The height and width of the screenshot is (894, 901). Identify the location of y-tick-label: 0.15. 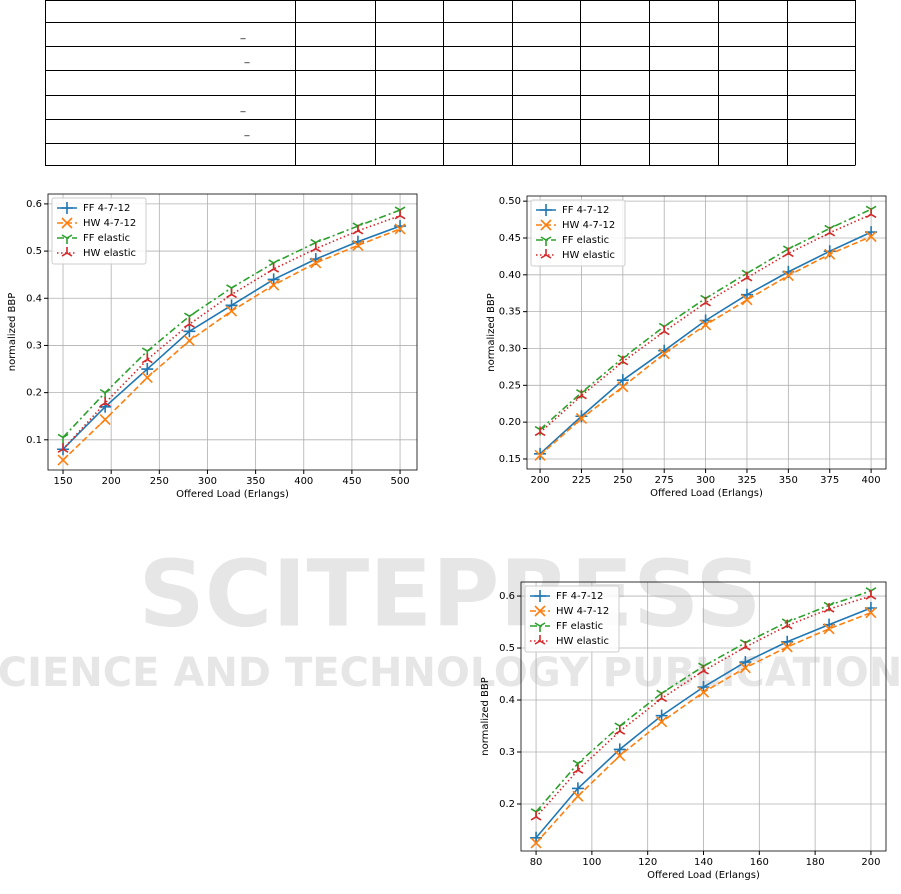
(510, 459).